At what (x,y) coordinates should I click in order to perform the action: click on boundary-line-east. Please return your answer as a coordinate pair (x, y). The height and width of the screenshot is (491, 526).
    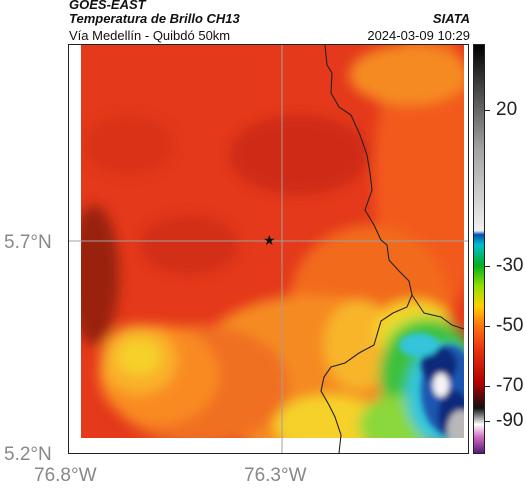
    Looking at the image, I should click on (438, 312).